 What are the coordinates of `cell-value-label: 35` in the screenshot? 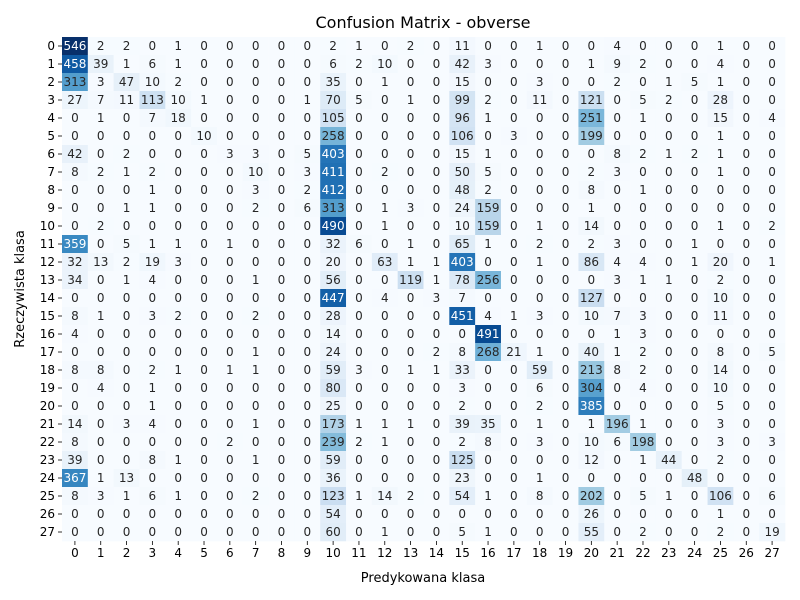 It's located at (487, 424).